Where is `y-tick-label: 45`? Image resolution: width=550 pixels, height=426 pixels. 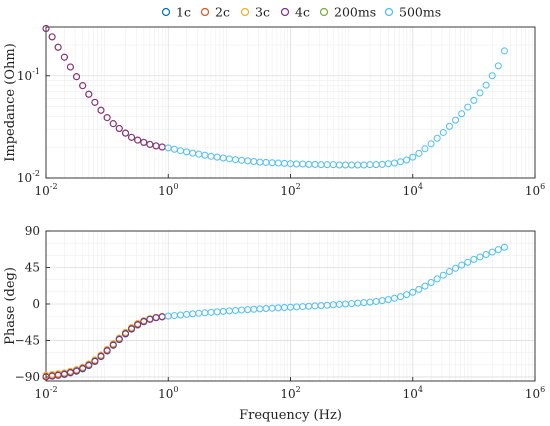
y-tick-label: 45 is located at coordinates (32, 267).